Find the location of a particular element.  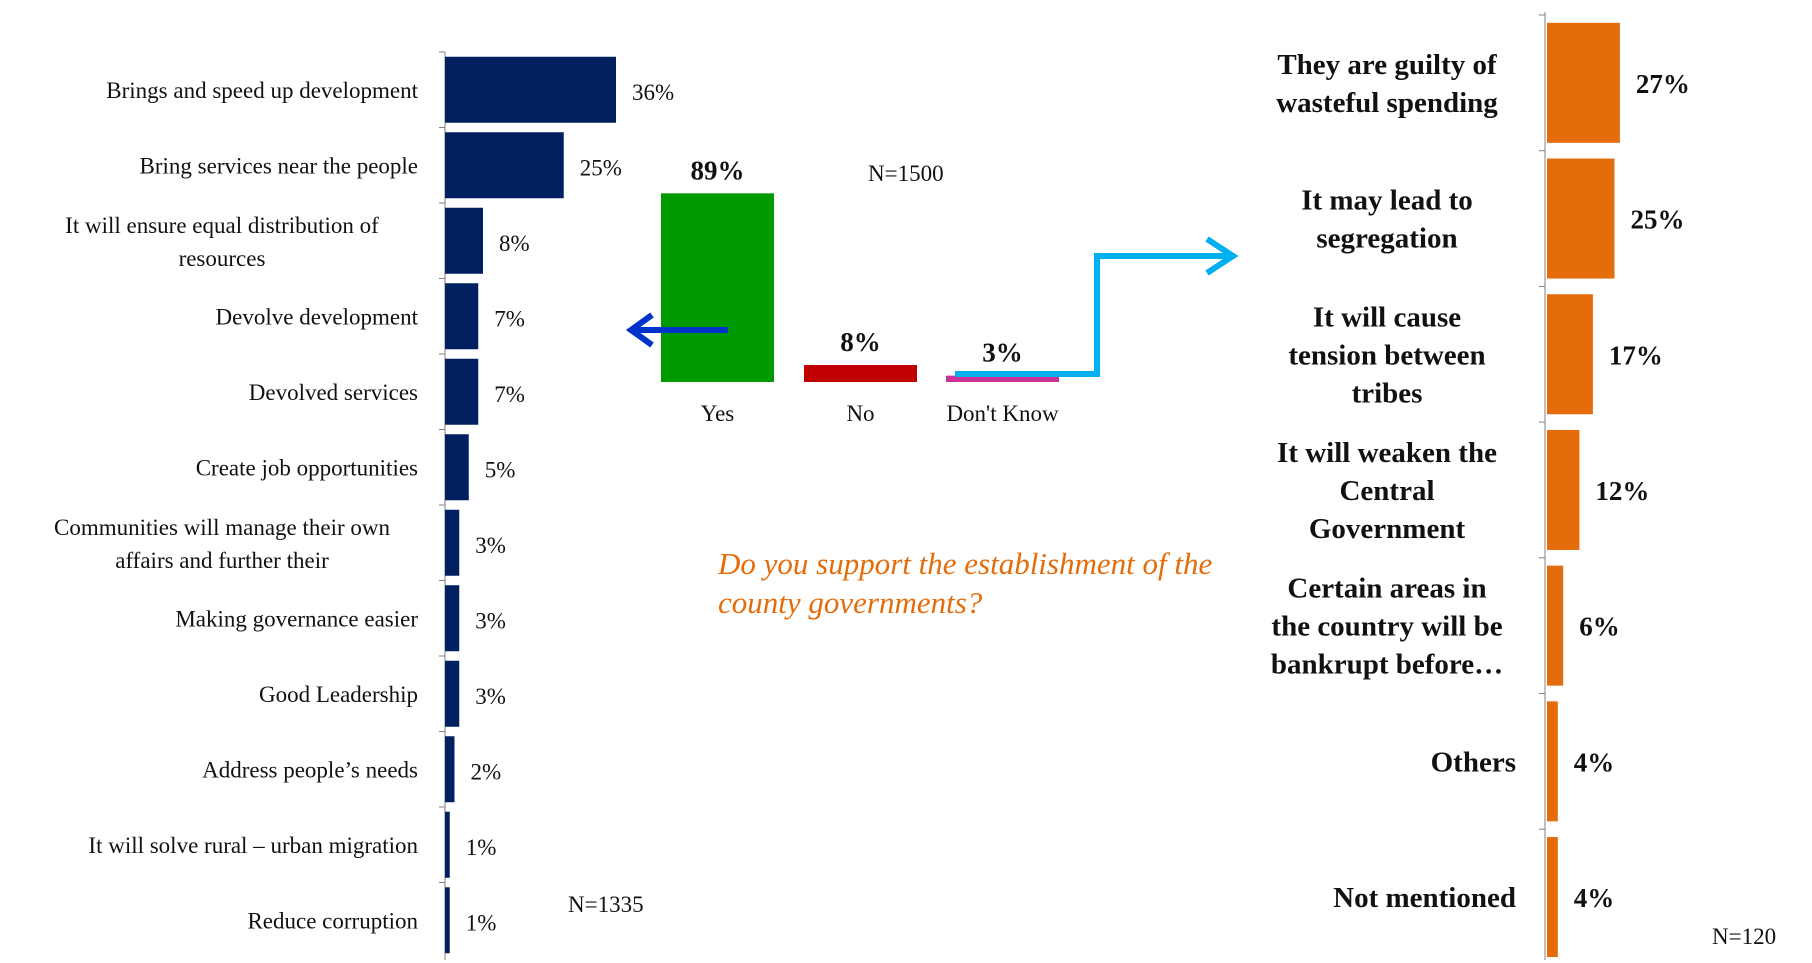

left-value-label: 36% is located at coordinates (653, 92).